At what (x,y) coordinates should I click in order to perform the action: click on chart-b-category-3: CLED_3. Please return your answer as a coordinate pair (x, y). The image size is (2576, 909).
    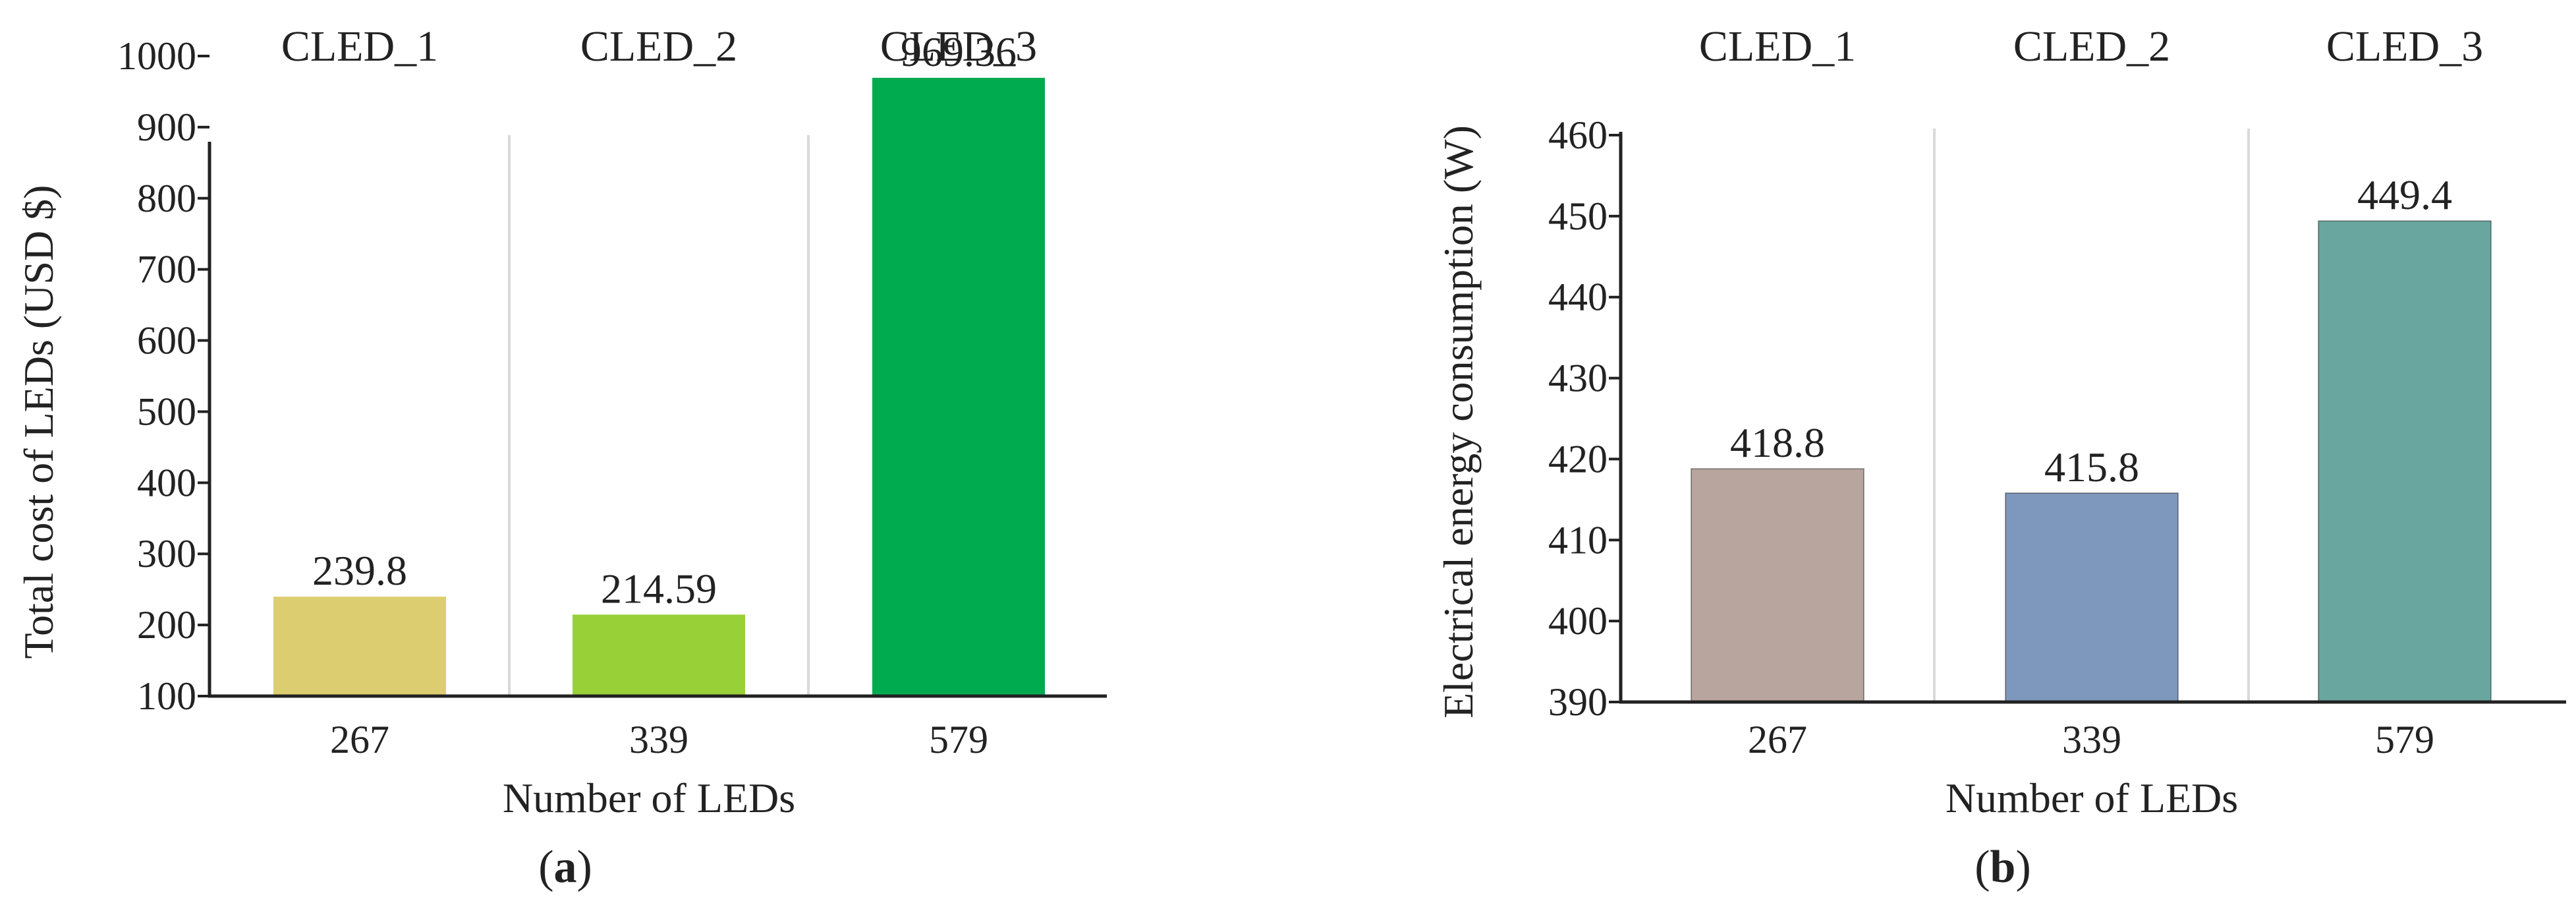
    Looking at the image, I should click on (2404, 46).